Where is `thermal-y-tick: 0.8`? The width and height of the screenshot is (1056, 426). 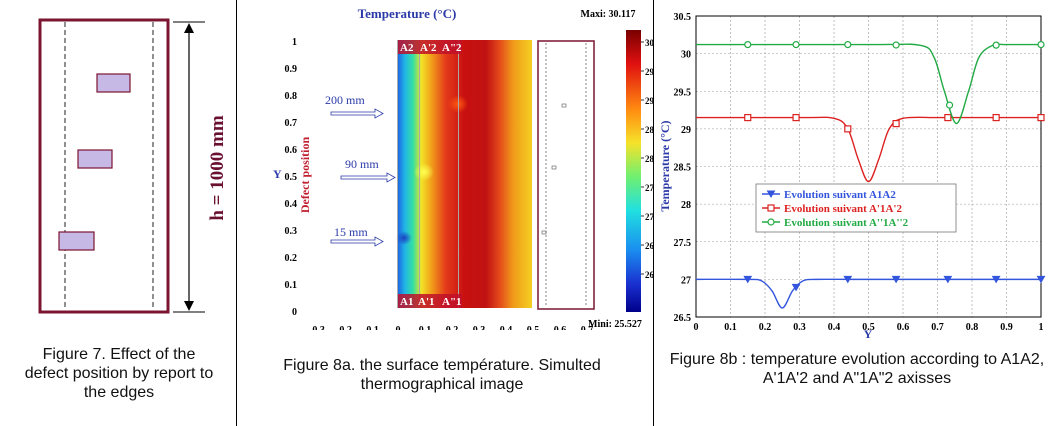
thermal-y-tick: 0.8 is located at coordinates (291, 96).